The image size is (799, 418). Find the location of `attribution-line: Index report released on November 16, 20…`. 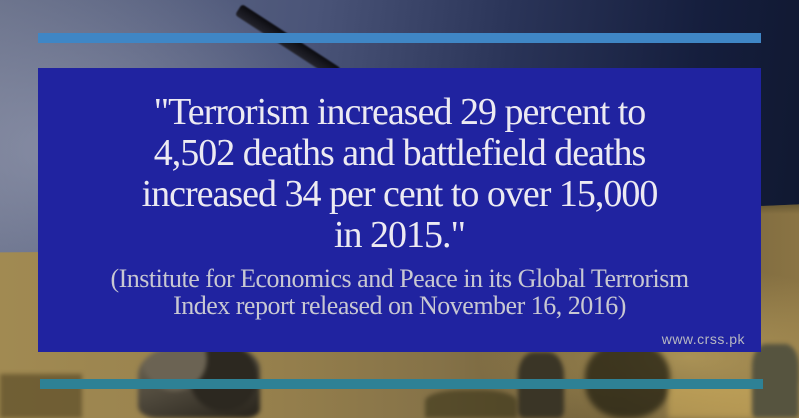

attribution-line: Index report released on November 16, 20… is located at coordinates (399, 305).